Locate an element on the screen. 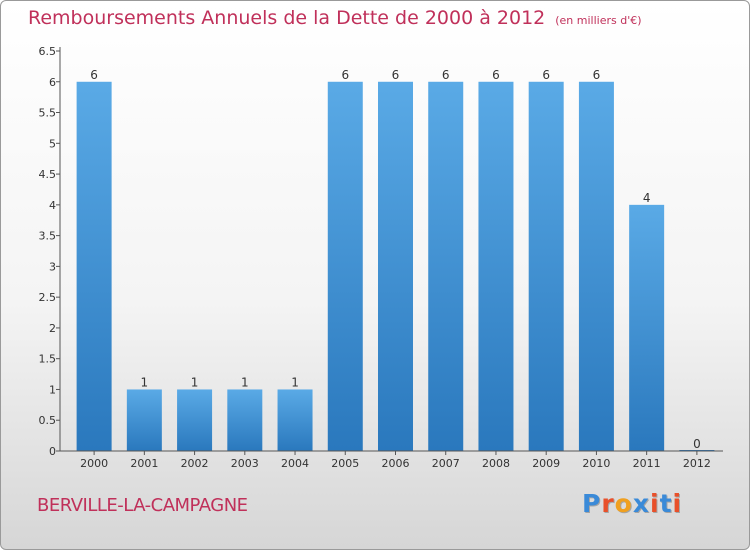 This screenshot has width=750, height=550. logo-letter: r is located at coordinates (608, 503).